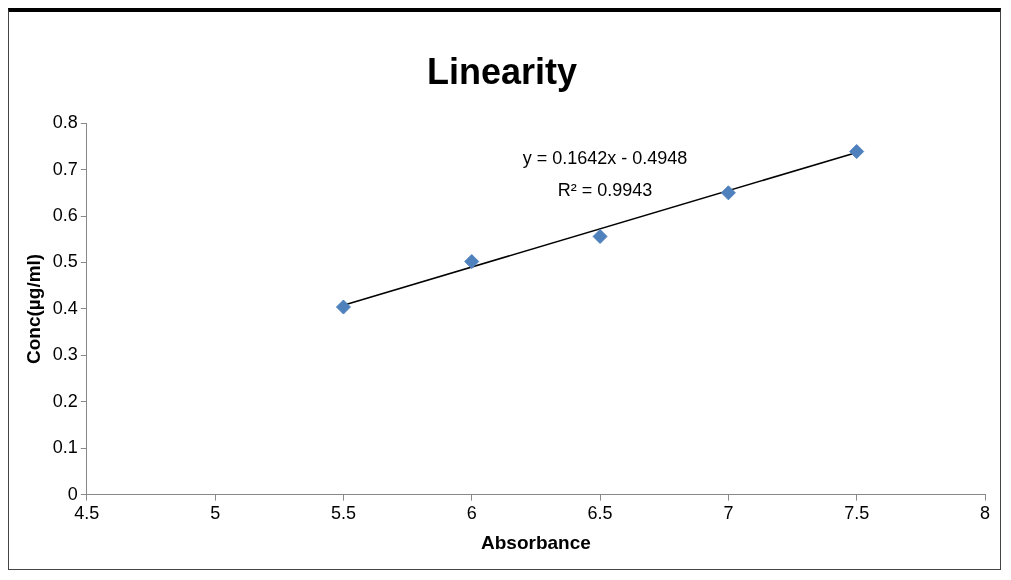 This screenshot has width=1011, height=580. What do you see at coordinates (605, 158) in the screenshot?
I see `annotation: y = 0.1642x - 0.4948` at bounding box center [605, 158].